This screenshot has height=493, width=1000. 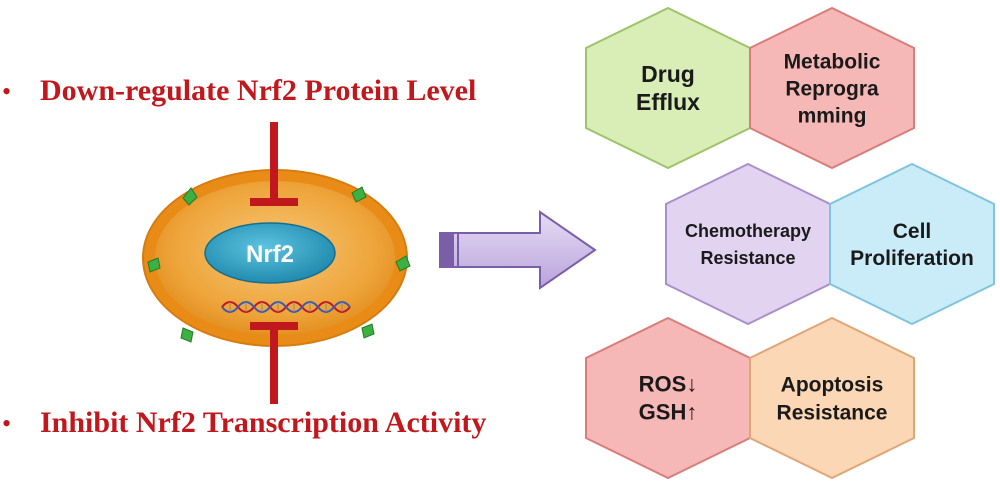 I want to click on inhibitor-bottom-stem, so click(x=274, y=365).